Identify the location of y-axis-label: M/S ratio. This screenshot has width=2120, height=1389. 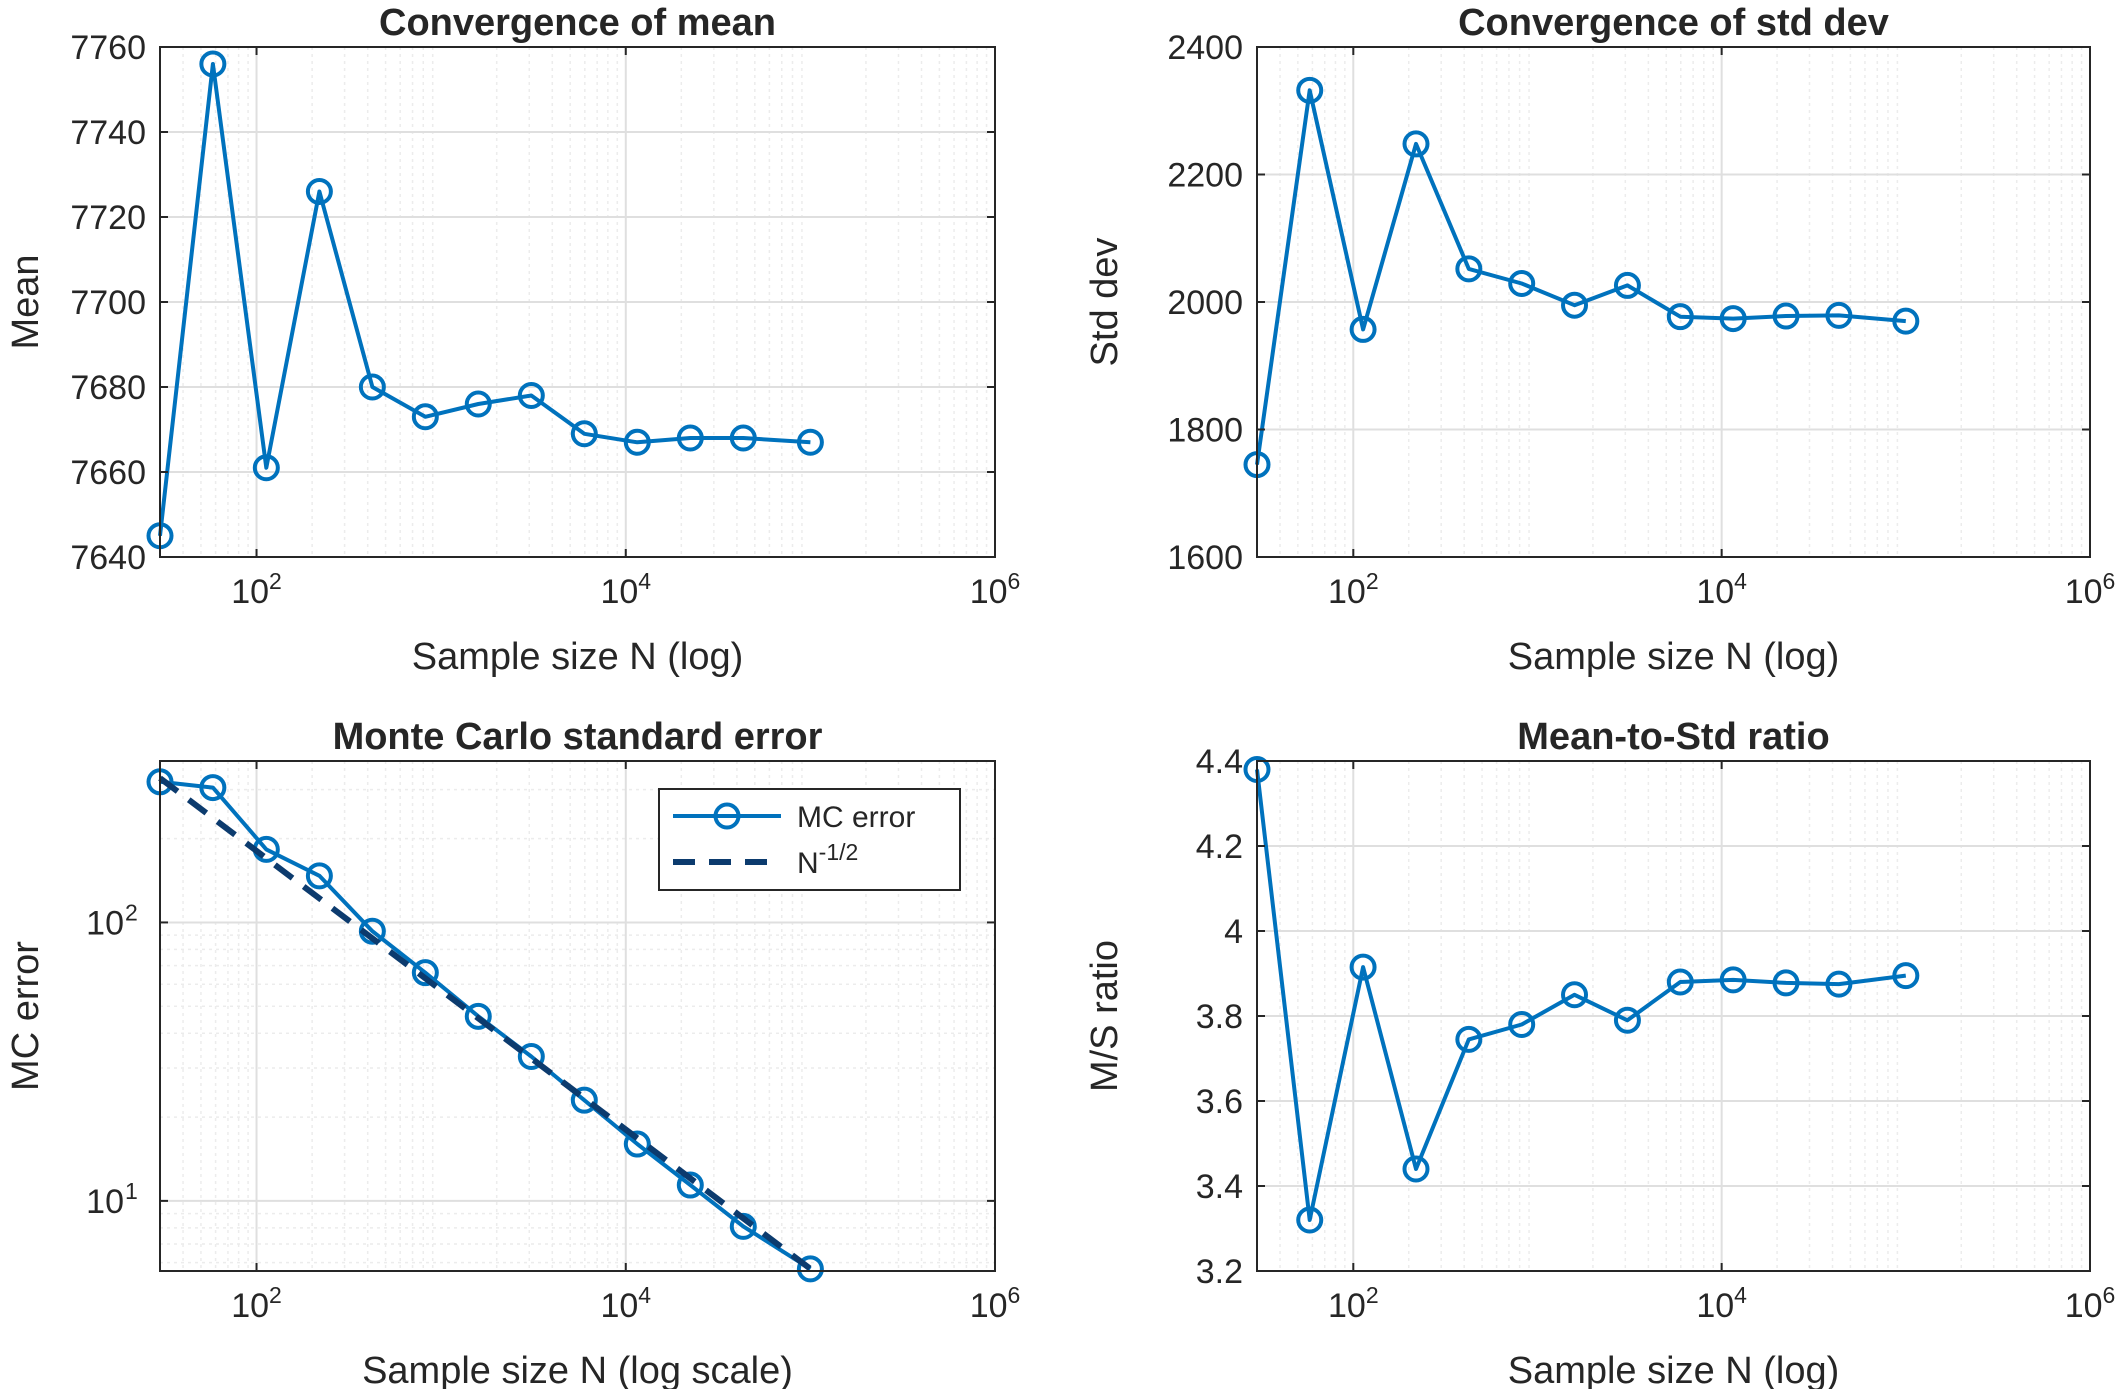
(1105, 1016).